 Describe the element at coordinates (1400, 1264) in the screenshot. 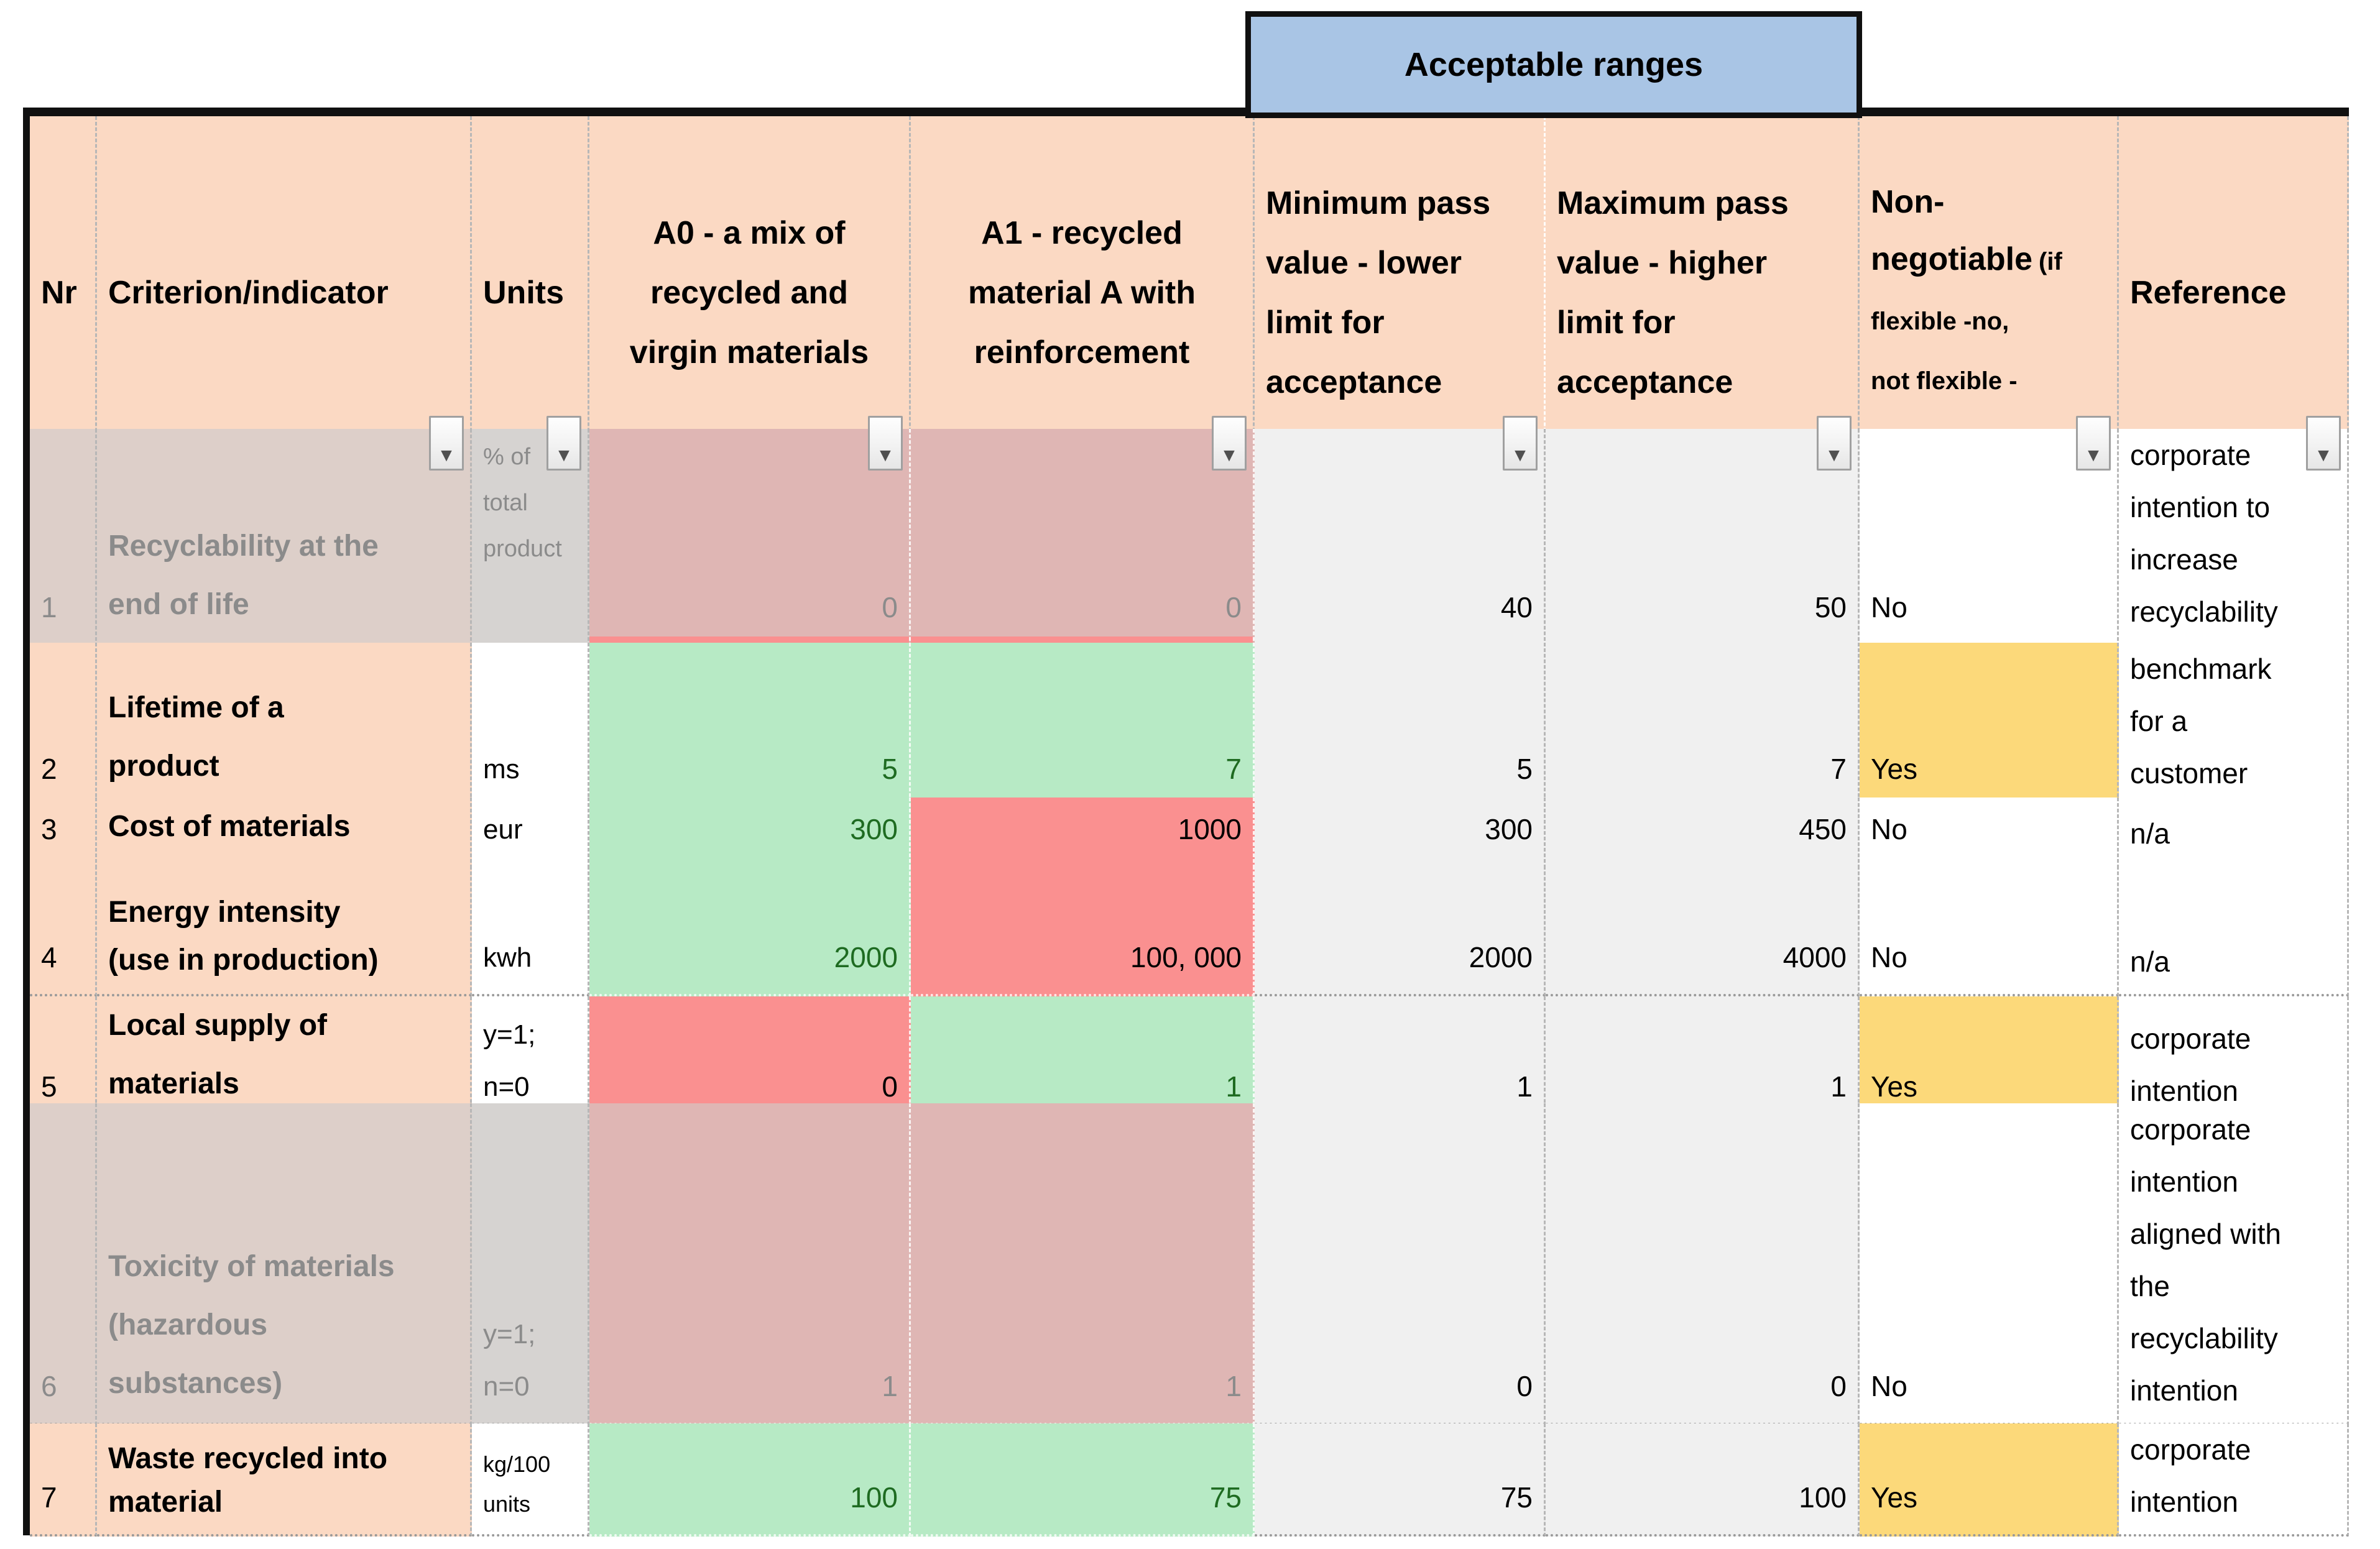

I see `cell-min-row-6: 0` at that location.